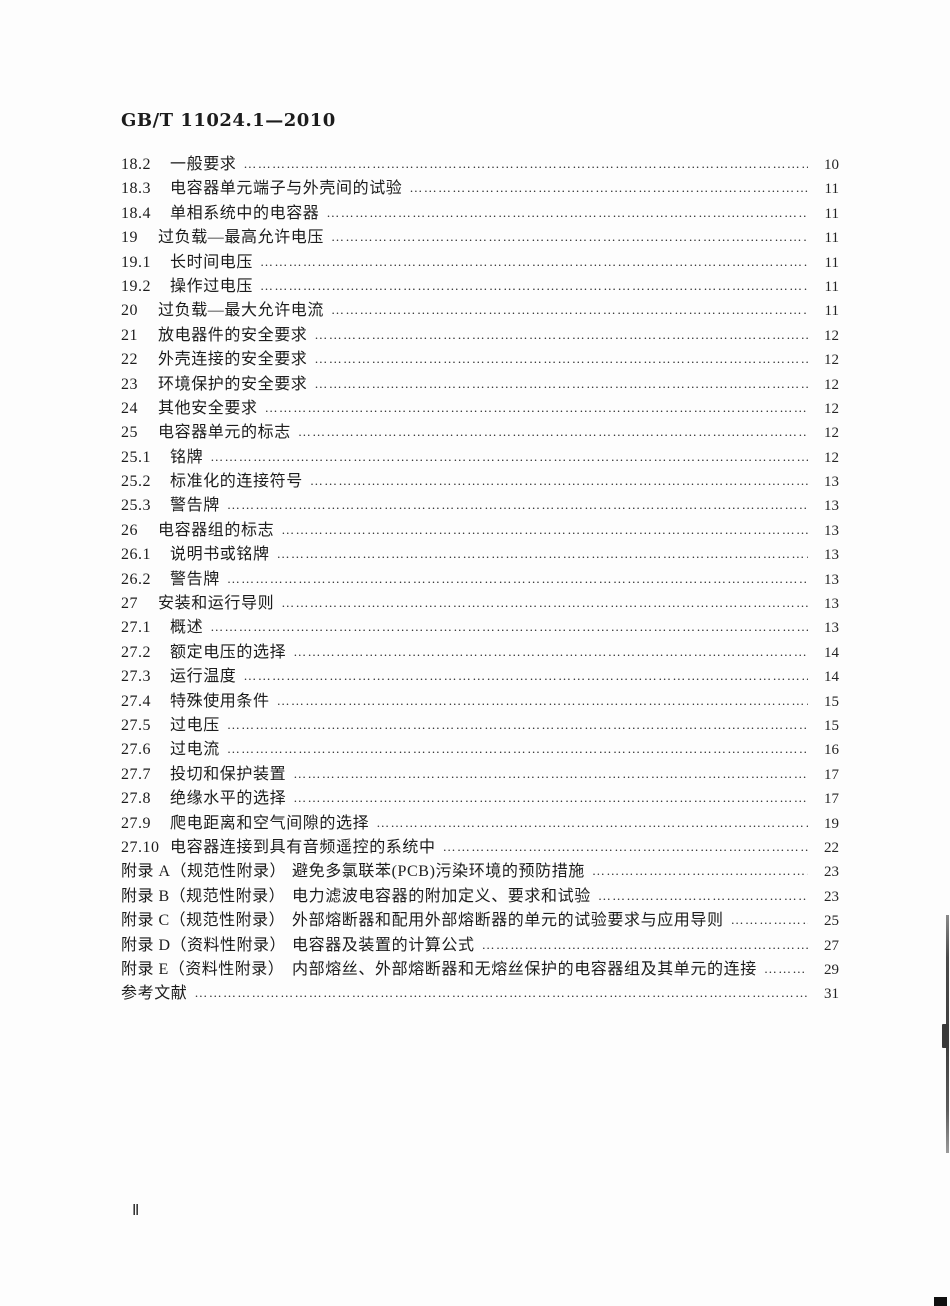 This screenshot has width=950, height=1306. I want to click on entry-number: 18.4, so click(136, 213).